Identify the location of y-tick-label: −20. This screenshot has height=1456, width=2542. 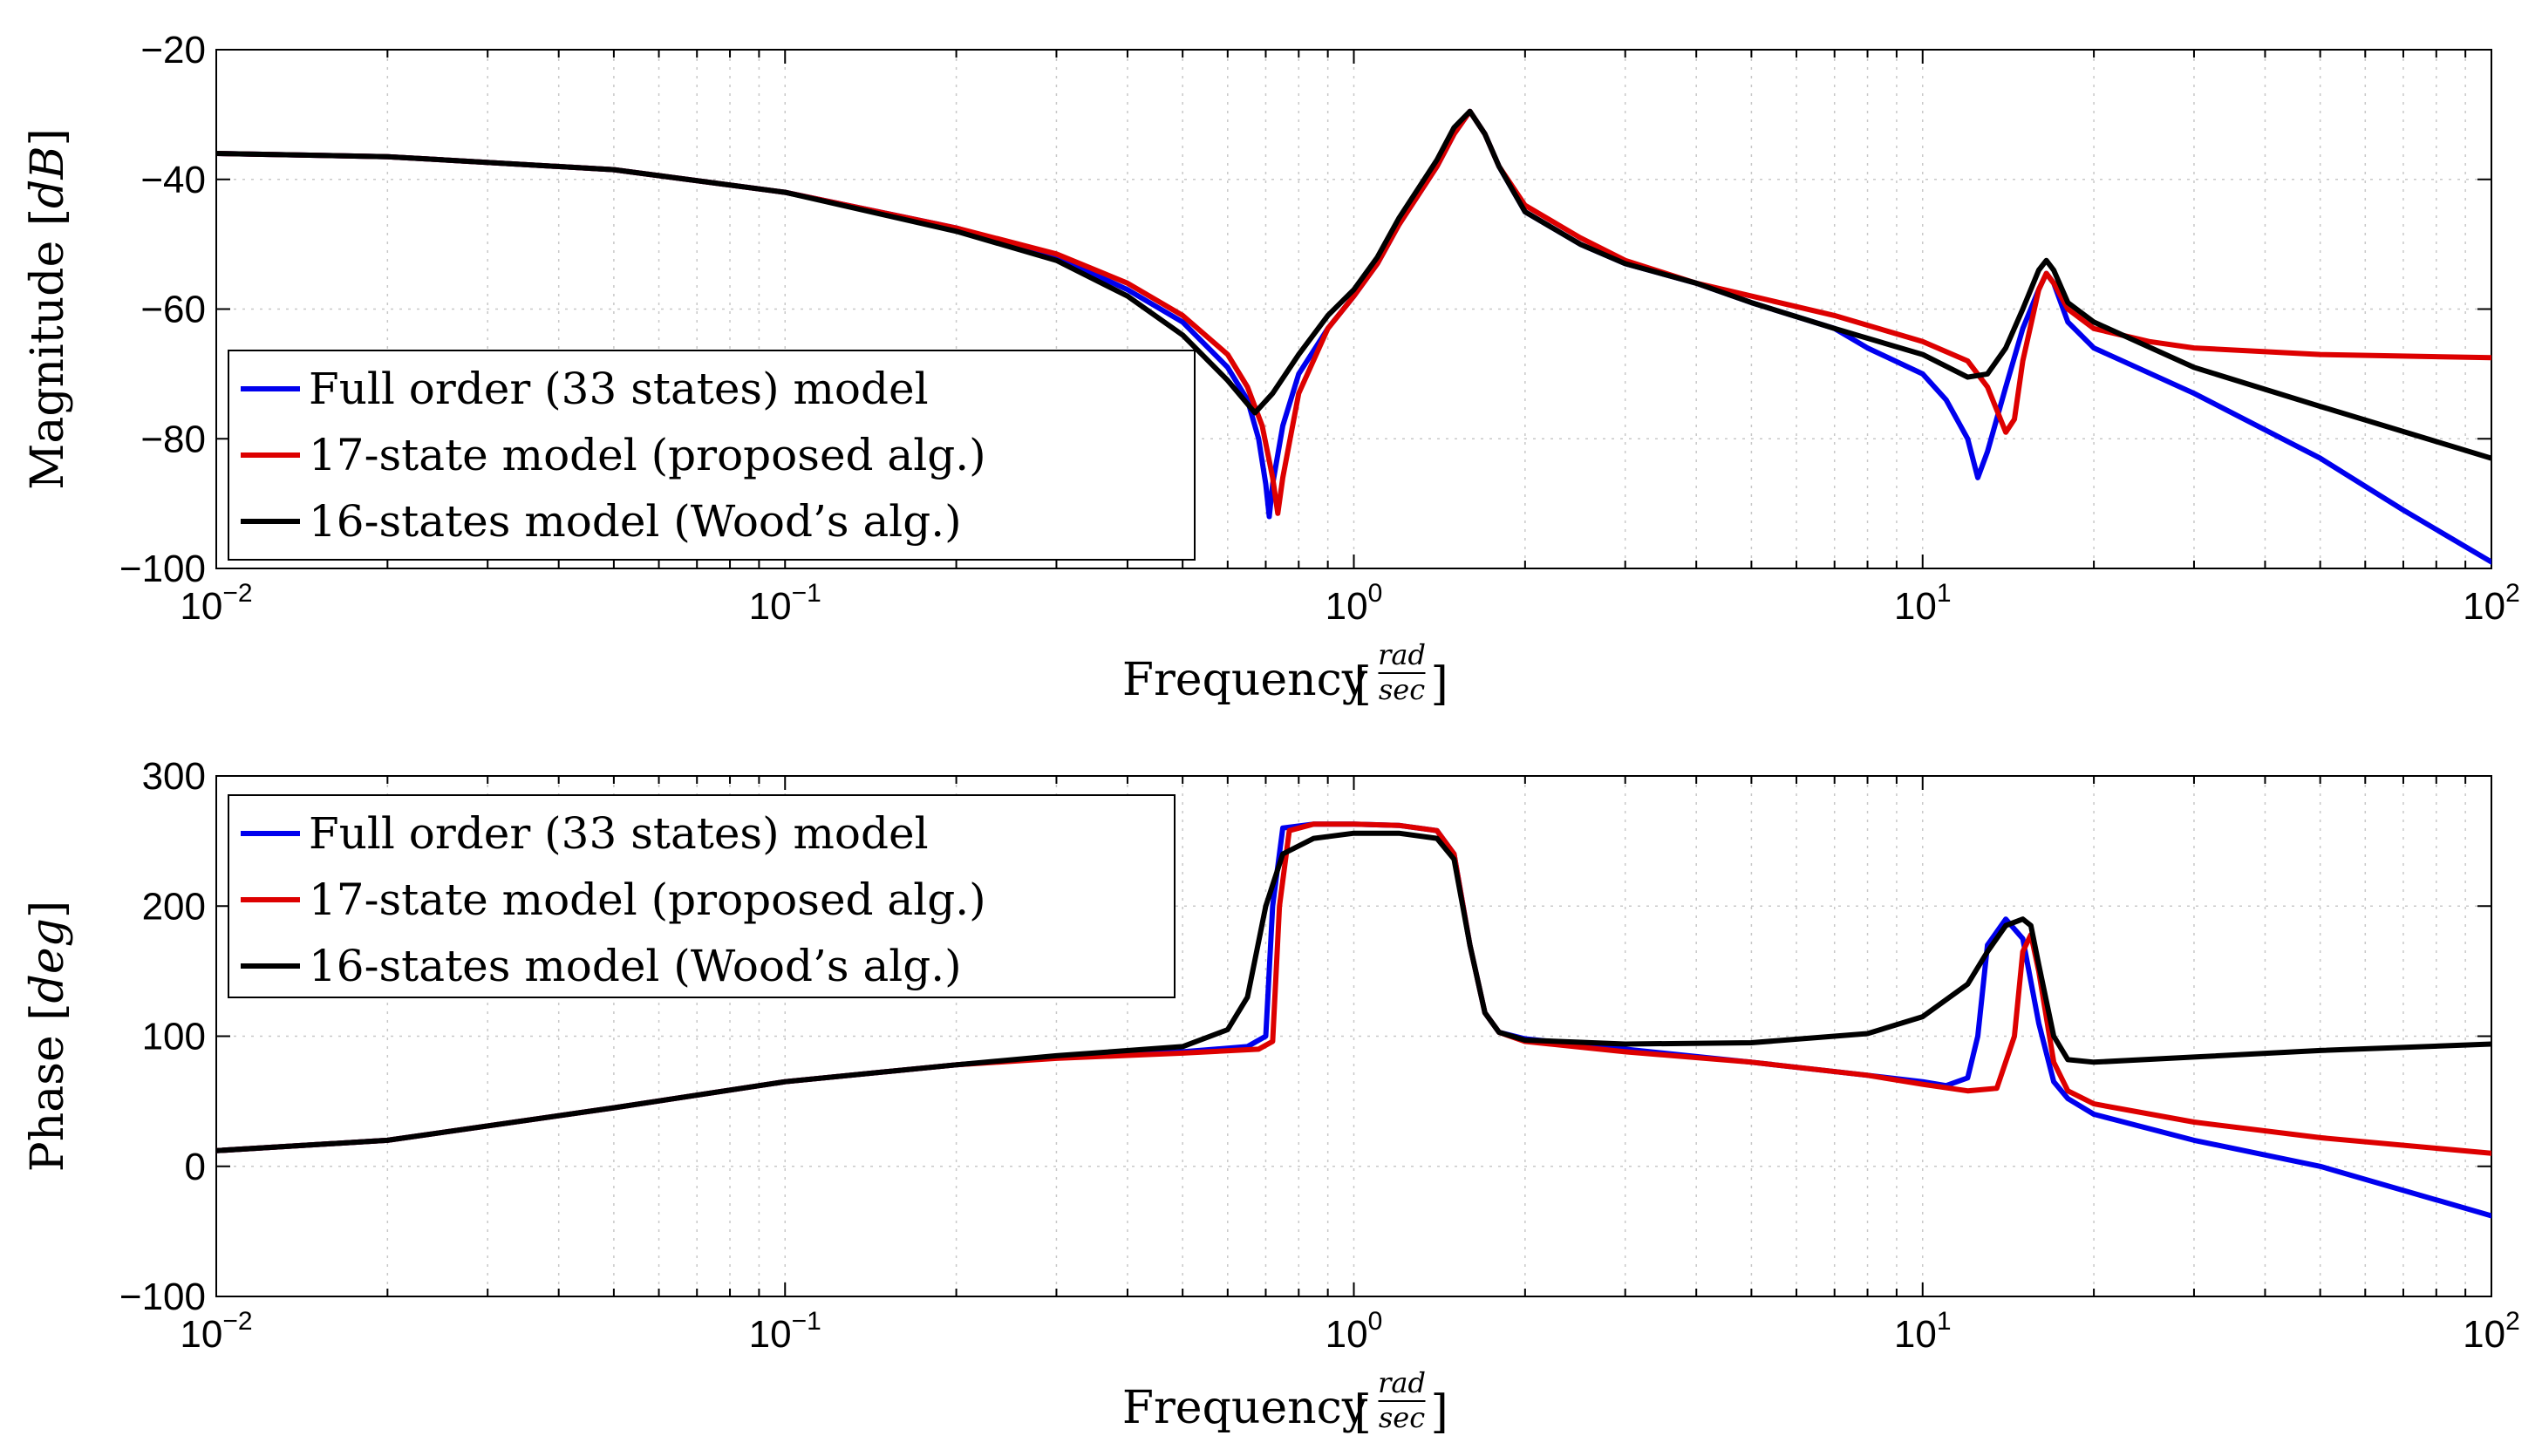
(173, 50).